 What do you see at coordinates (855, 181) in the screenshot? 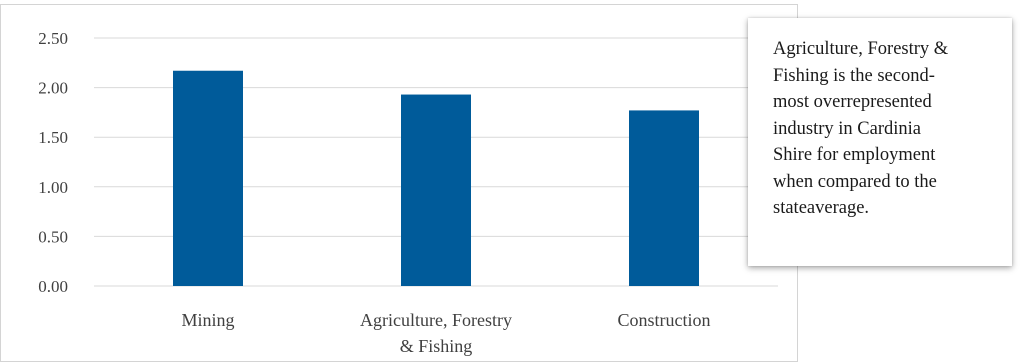
I see `callout-line: when compared to the` at bounding box center [855, 181].